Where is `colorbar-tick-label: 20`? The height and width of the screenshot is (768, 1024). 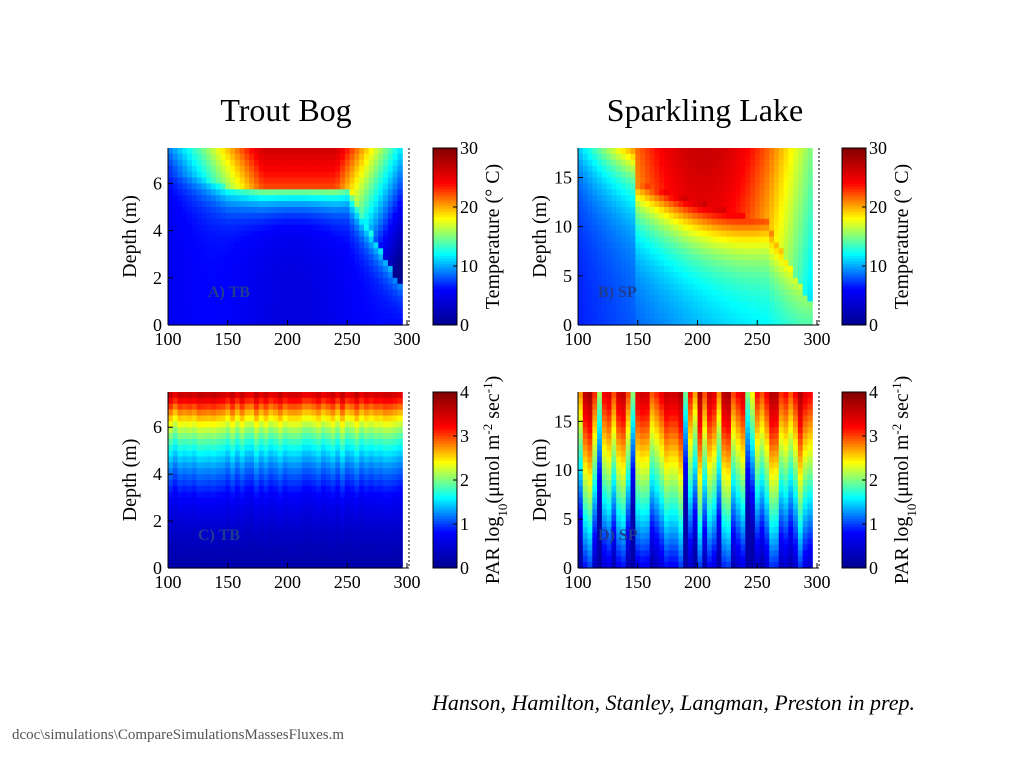
colorbar-tick-label: 20 is located at coordinates (469, 207).